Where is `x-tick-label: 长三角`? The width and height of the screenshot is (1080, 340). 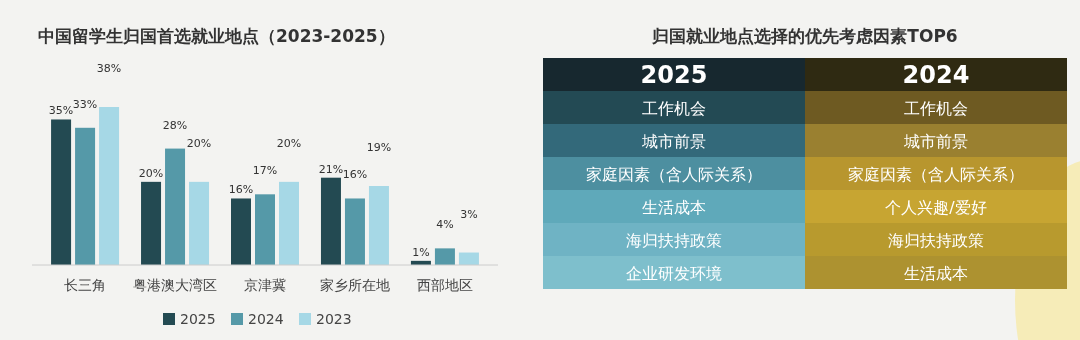
x-tick-label: 长三角 is located at coordinates (85, 285).